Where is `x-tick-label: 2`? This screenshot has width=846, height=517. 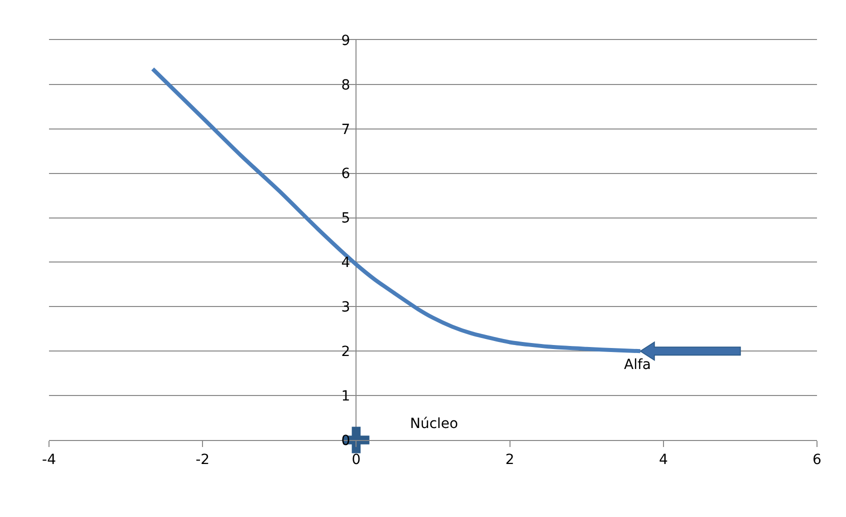
x-tick-label: 2 is located at coordinates (509, 460).